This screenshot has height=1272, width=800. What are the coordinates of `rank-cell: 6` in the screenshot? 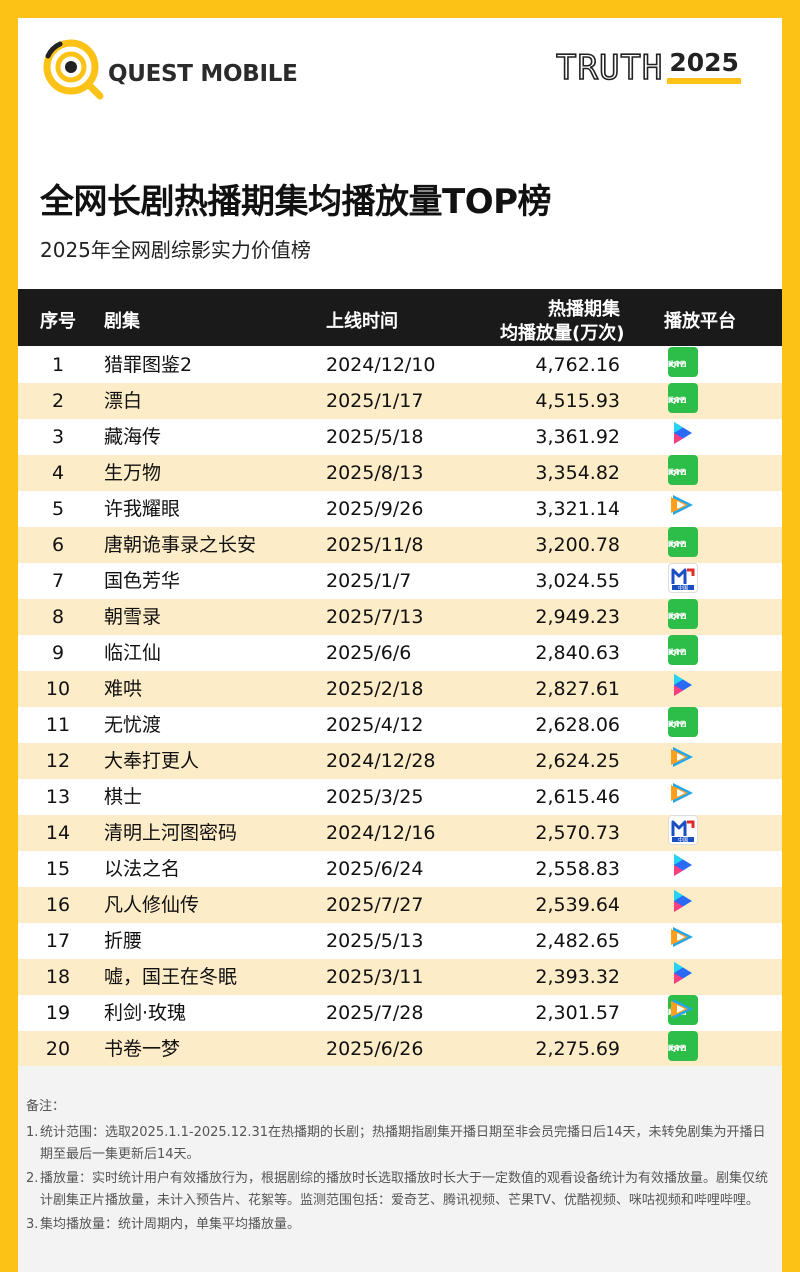 It's located at (58, 545).